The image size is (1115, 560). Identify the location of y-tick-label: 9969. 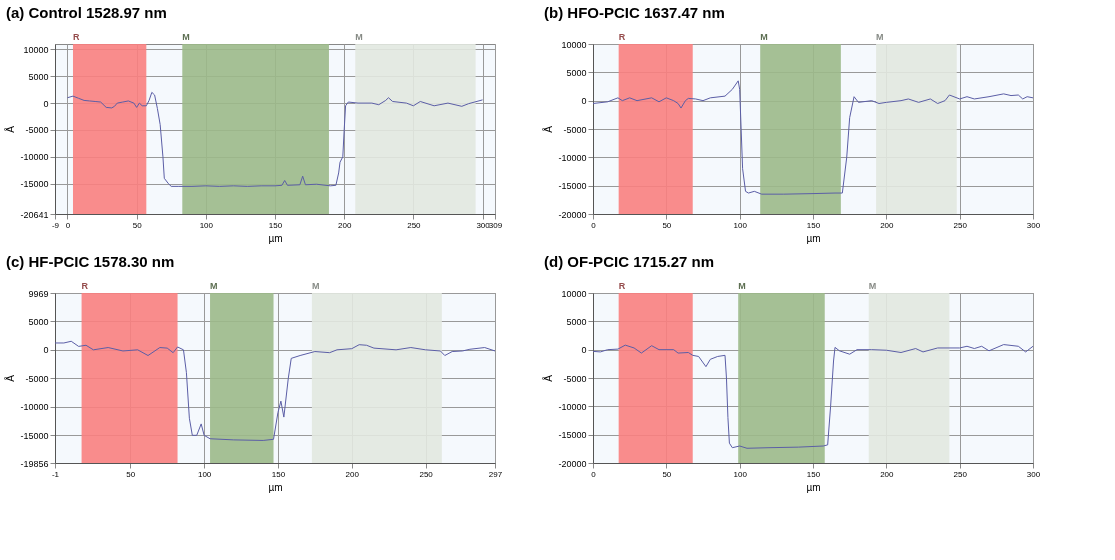
(38, 293).